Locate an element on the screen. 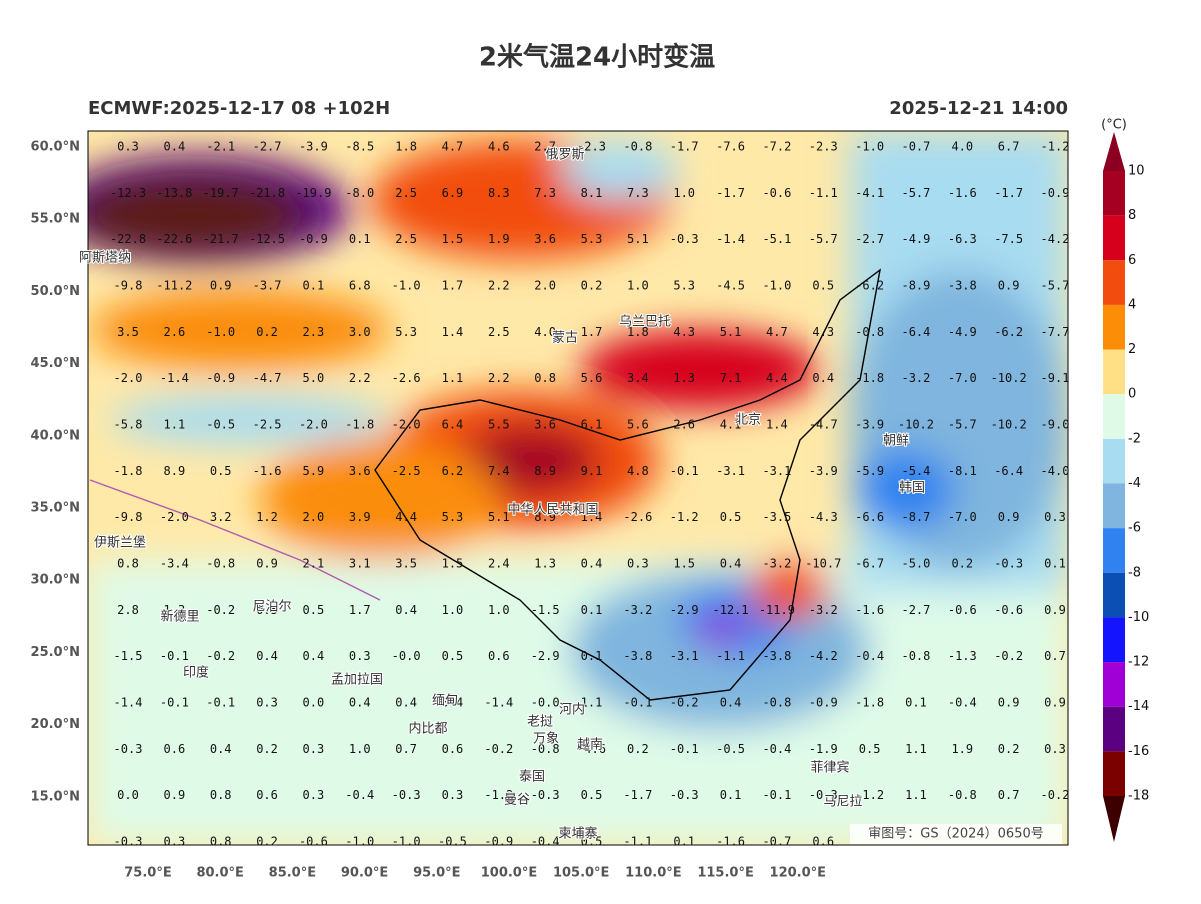  grid-value: 1.0 is located at coordinates (638, 285).